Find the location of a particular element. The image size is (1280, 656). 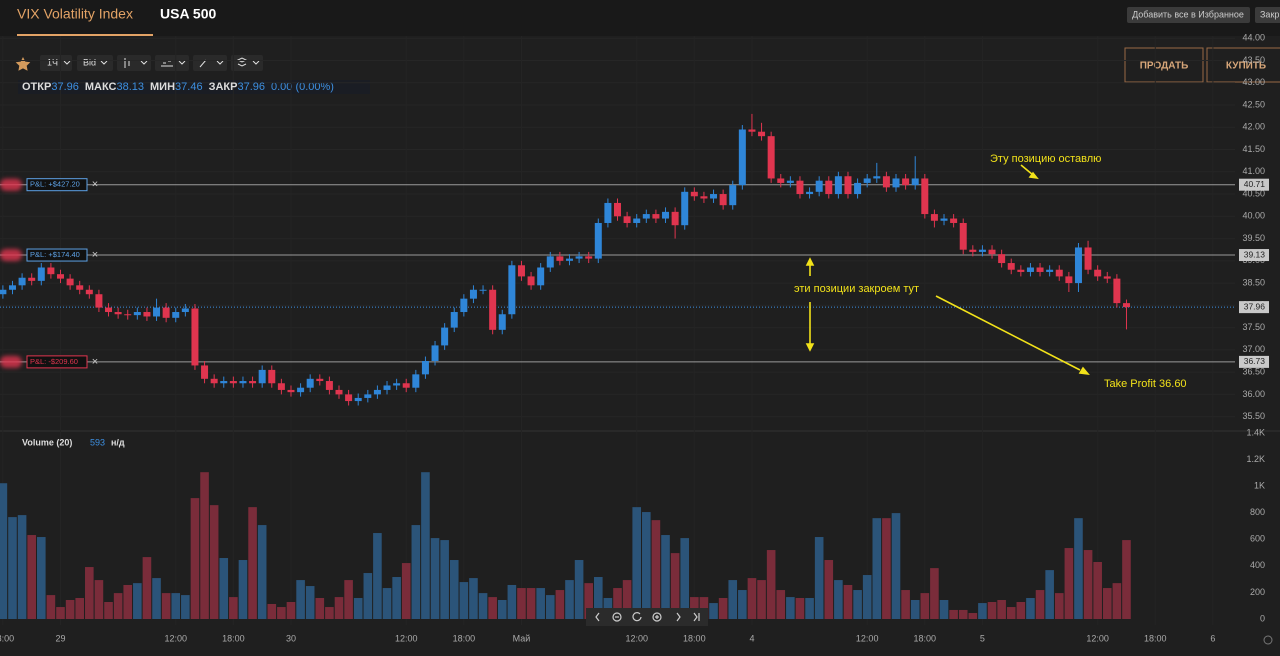

favorites-button is located at coordinates (1188, 15).